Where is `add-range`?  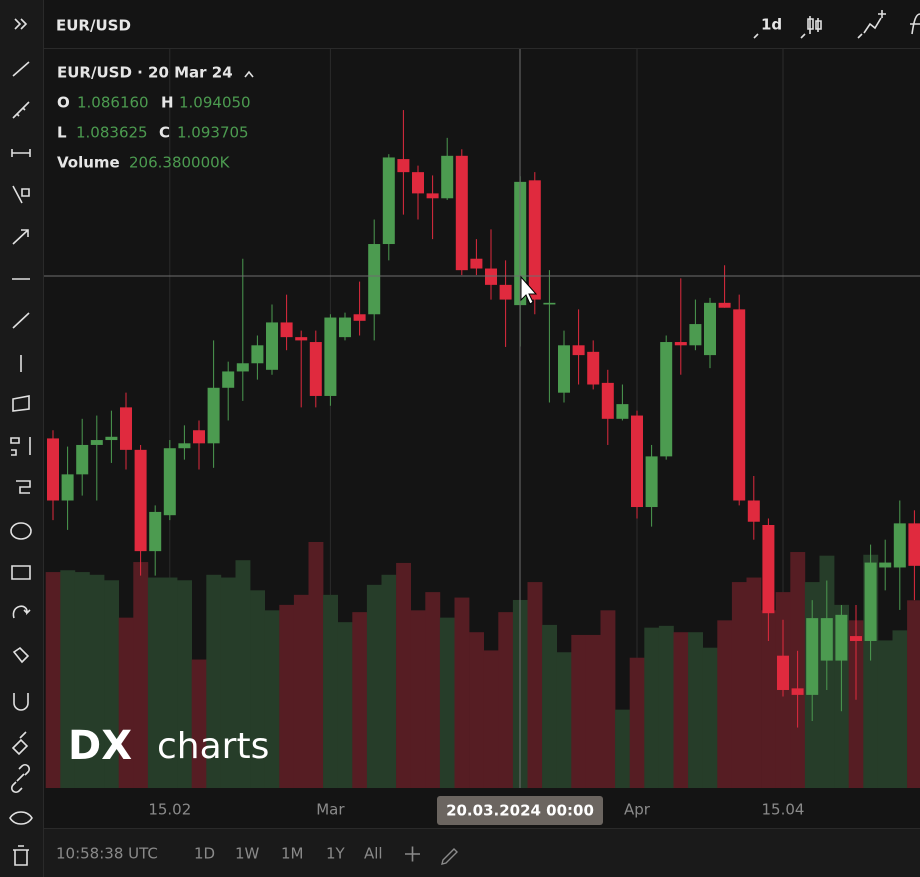 add-range is located at coordinates (412, 854).